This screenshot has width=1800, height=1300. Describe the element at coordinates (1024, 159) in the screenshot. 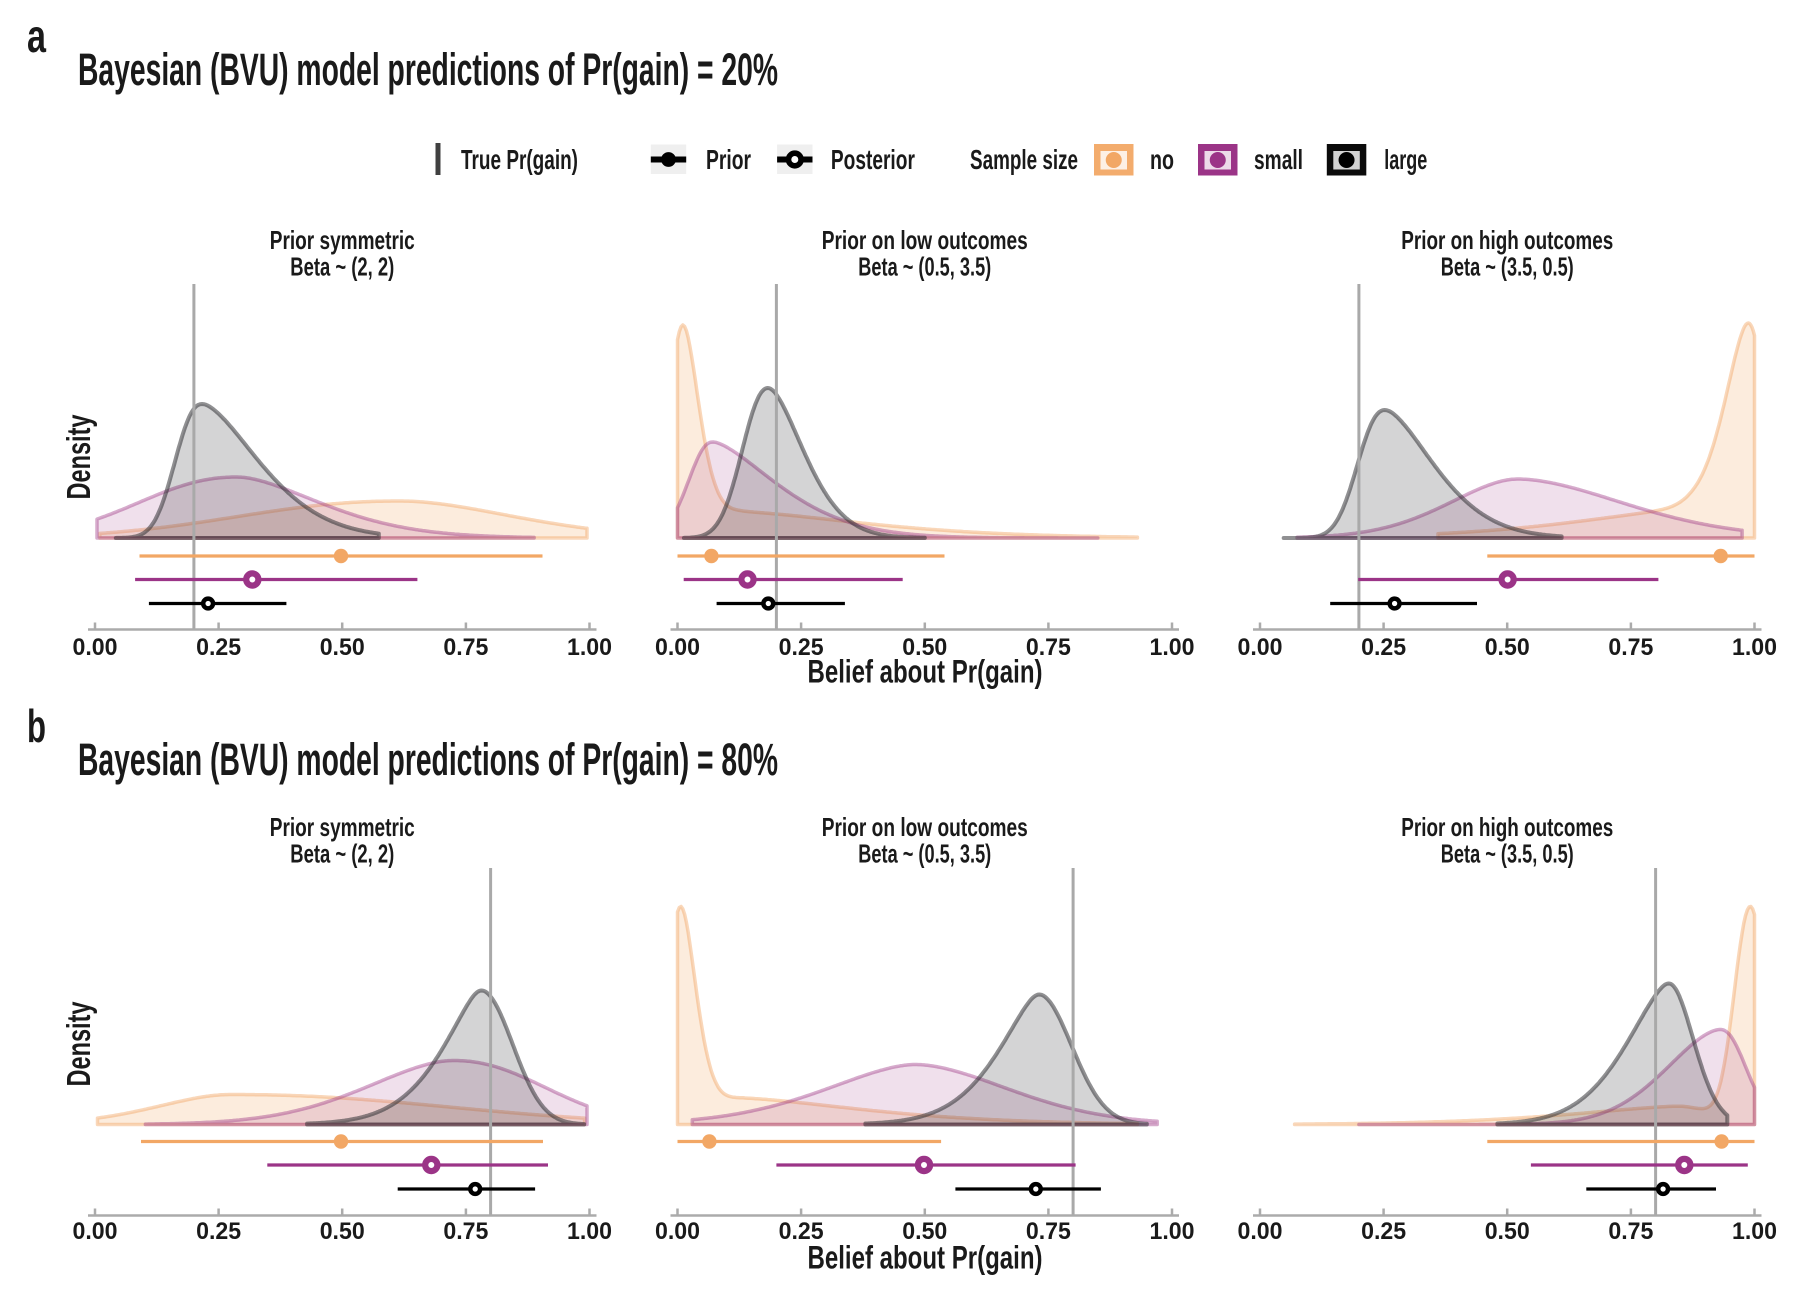

I see `svg-text: Sample size` at that location.